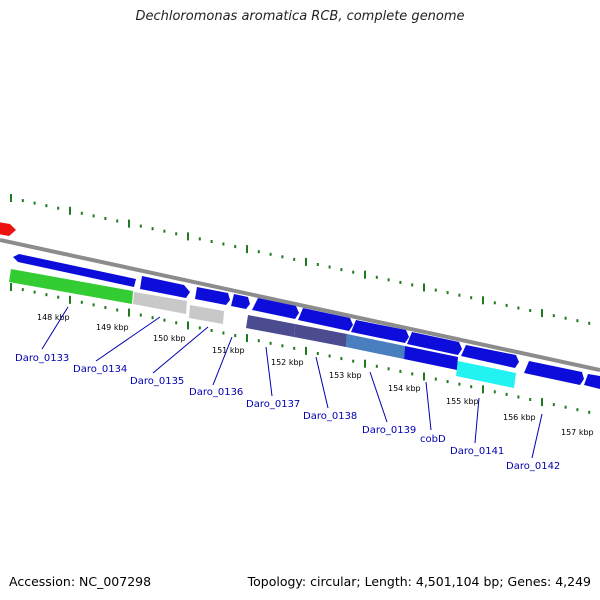 This screenshot has width=600, height=600. Describe the element at coordinates (216, 392) in the screenshot. I see `gene-label: Daro_0136` at that location.